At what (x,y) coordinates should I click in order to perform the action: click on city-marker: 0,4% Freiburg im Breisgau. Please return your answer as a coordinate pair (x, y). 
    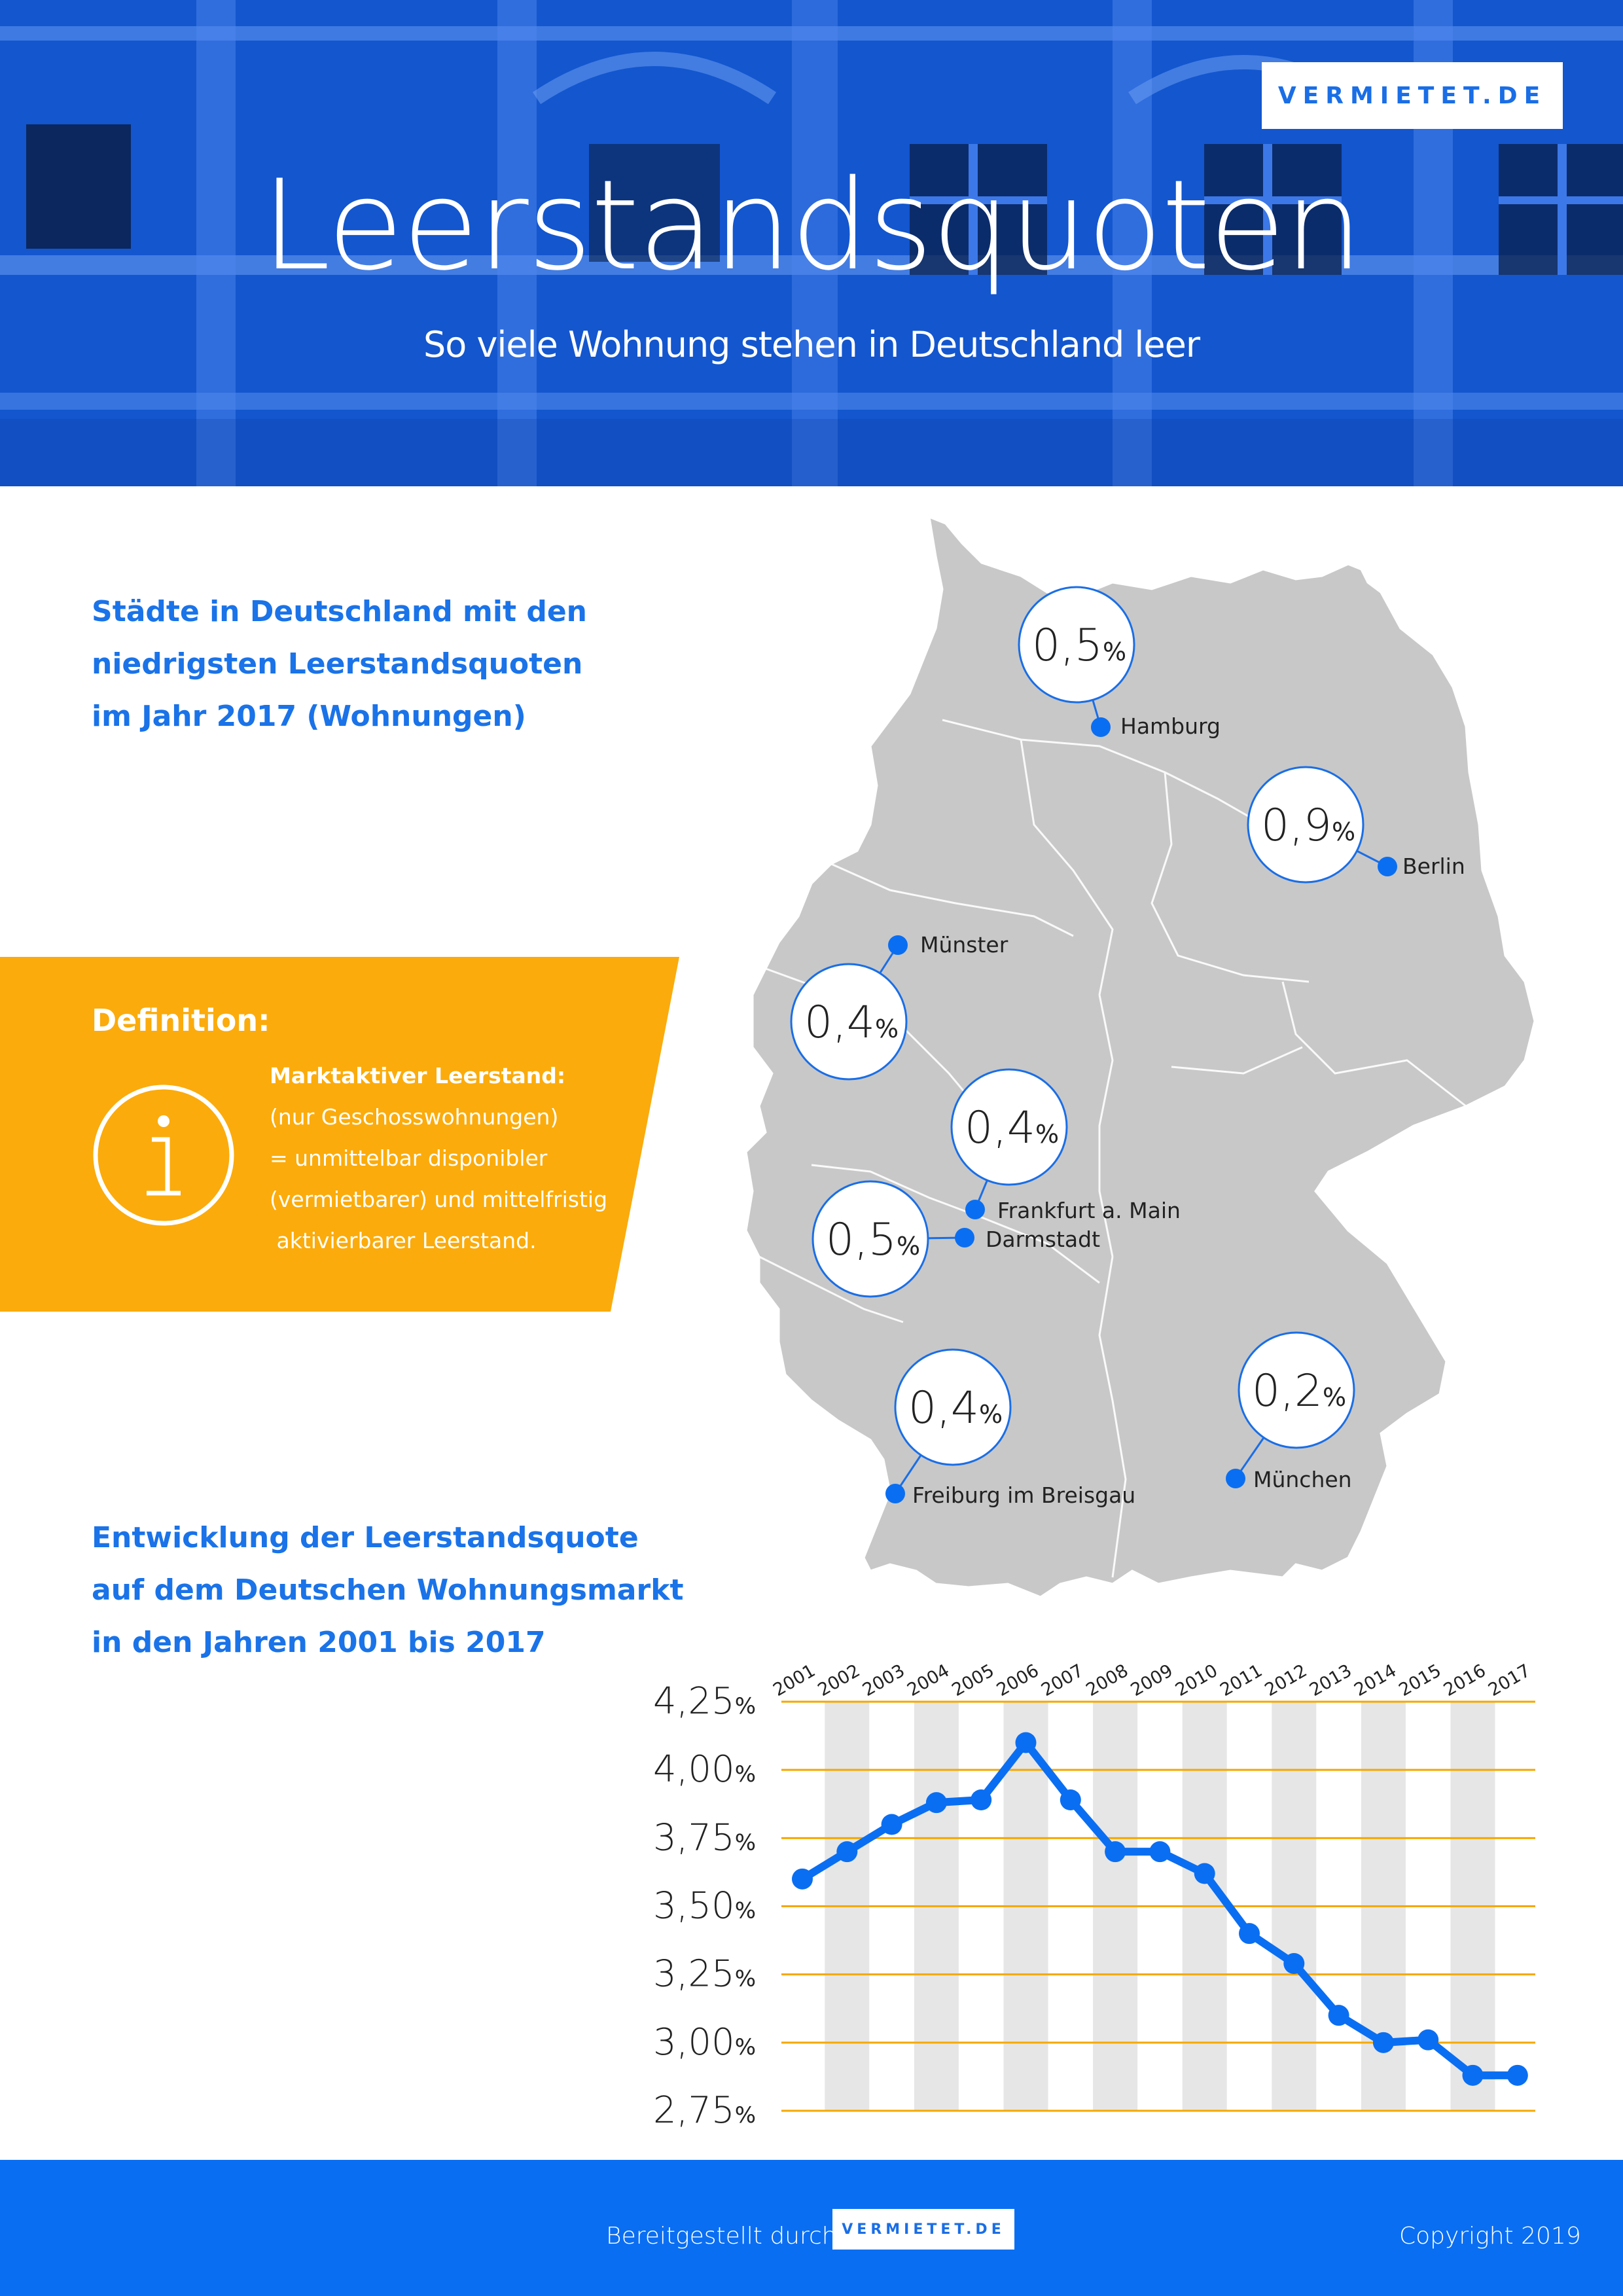
    Looking at the image, I should click on (1010, 1428).